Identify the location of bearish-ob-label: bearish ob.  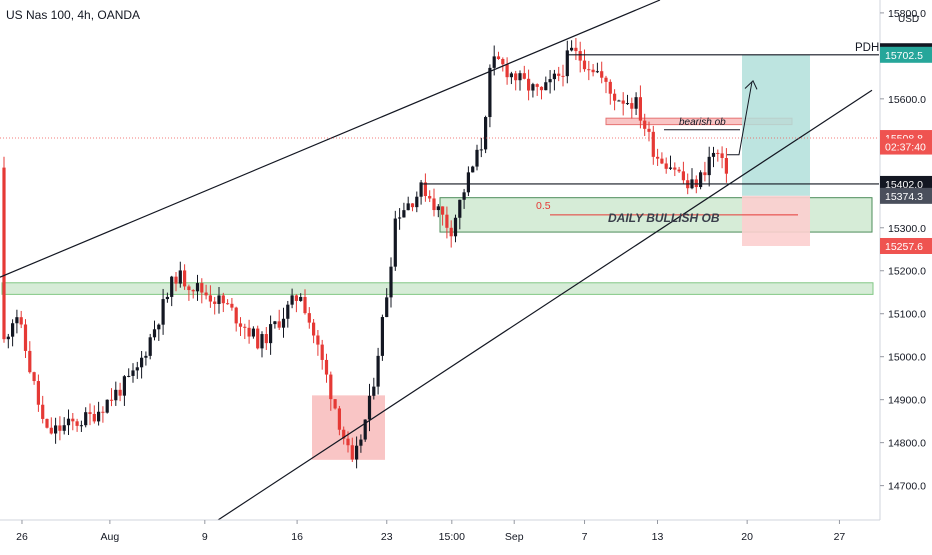
(702, 122).